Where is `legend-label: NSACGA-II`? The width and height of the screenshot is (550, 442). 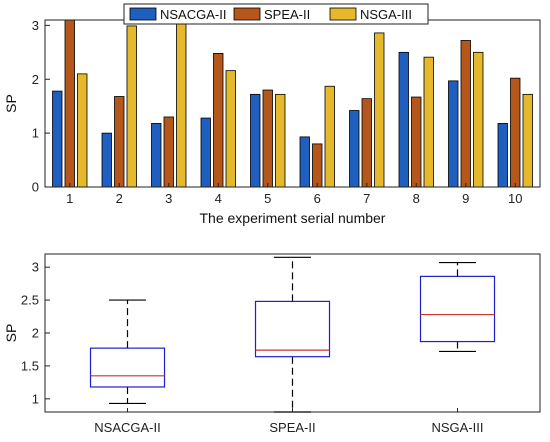 legend-label: NSACGA-II is located at coordinates (193, 14).